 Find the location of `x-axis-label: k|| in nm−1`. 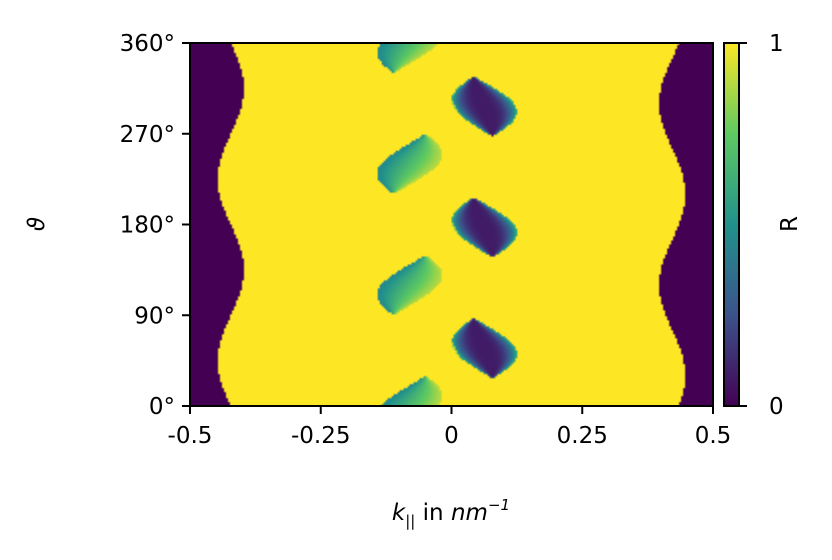

x-axis-label: k|| in nm−1 is located at coordinates (451, 513).